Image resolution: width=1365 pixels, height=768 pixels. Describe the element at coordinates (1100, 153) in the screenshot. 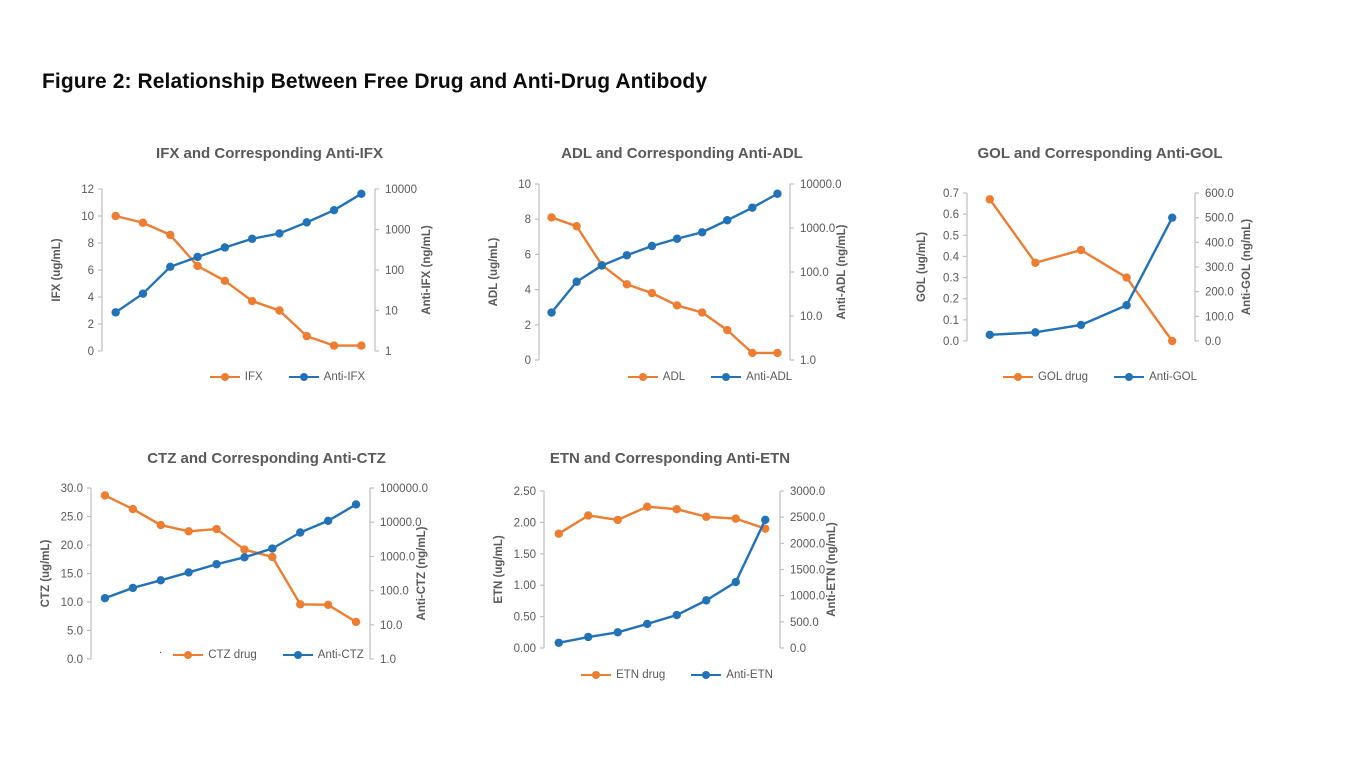

I see `chart-title-gol: GOL and Corresponding Anti-GOL` at that location.